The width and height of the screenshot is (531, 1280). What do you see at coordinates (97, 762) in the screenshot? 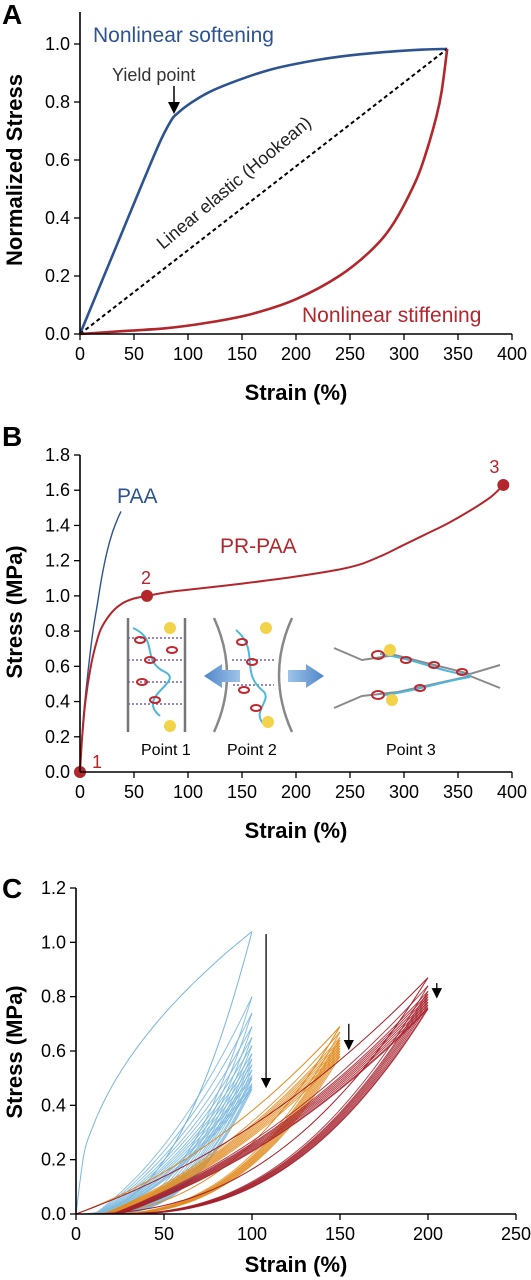
I see `point-label: 1` at bounding box center [97, 762].